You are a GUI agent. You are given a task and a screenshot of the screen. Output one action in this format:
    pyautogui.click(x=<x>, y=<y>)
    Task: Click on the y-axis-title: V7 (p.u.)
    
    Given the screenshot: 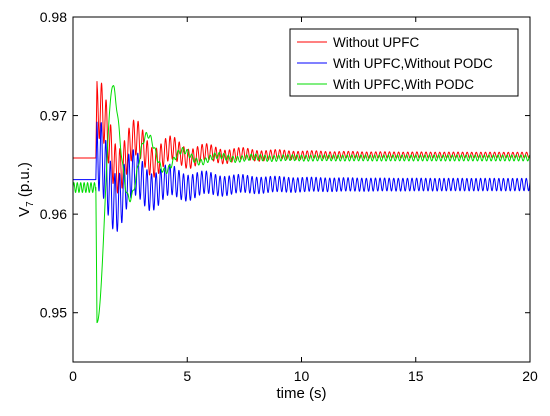 What is the action you would take?
    pyautogui.click(x=26, y=189)
    